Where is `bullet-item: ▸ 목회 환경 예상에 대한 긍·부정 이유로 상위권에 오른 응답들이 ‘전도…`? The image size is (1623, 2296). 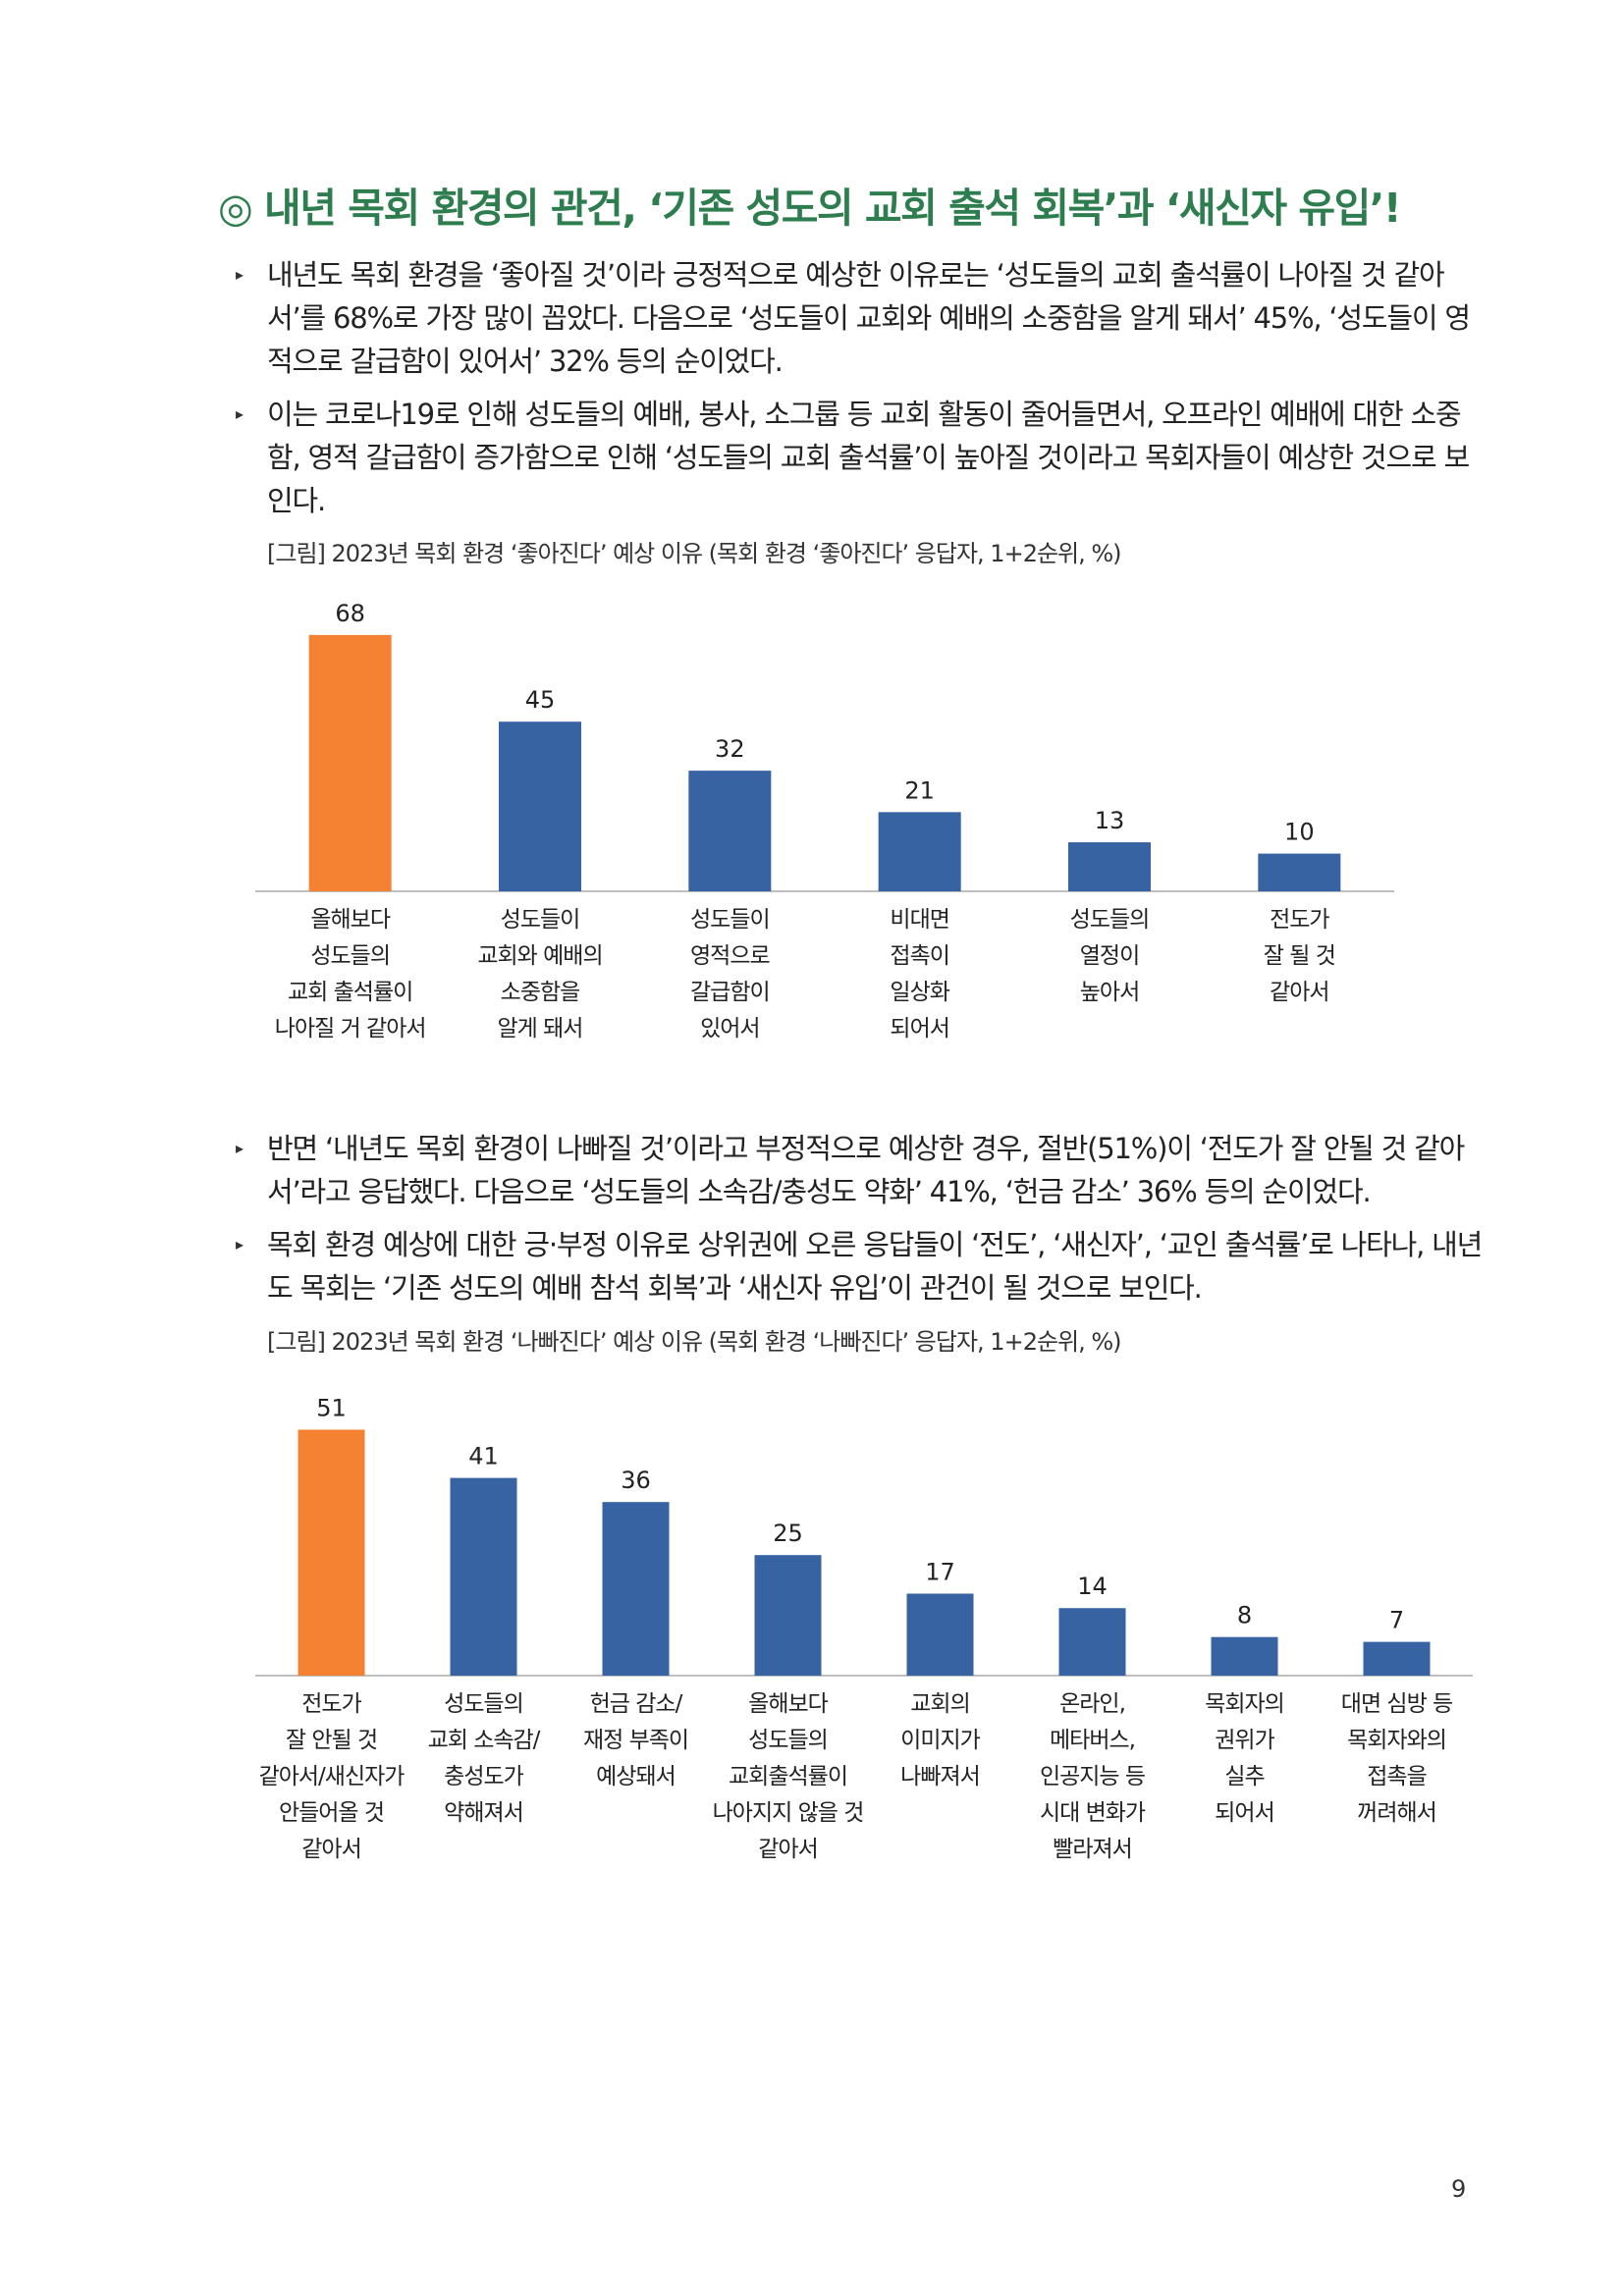
bullet-item: ▸ 목회 환경 예상에 대한 긍·부정 이유로 상위권에 오른 응답들이 ‘전도… is located at coordinates (859, 1266).